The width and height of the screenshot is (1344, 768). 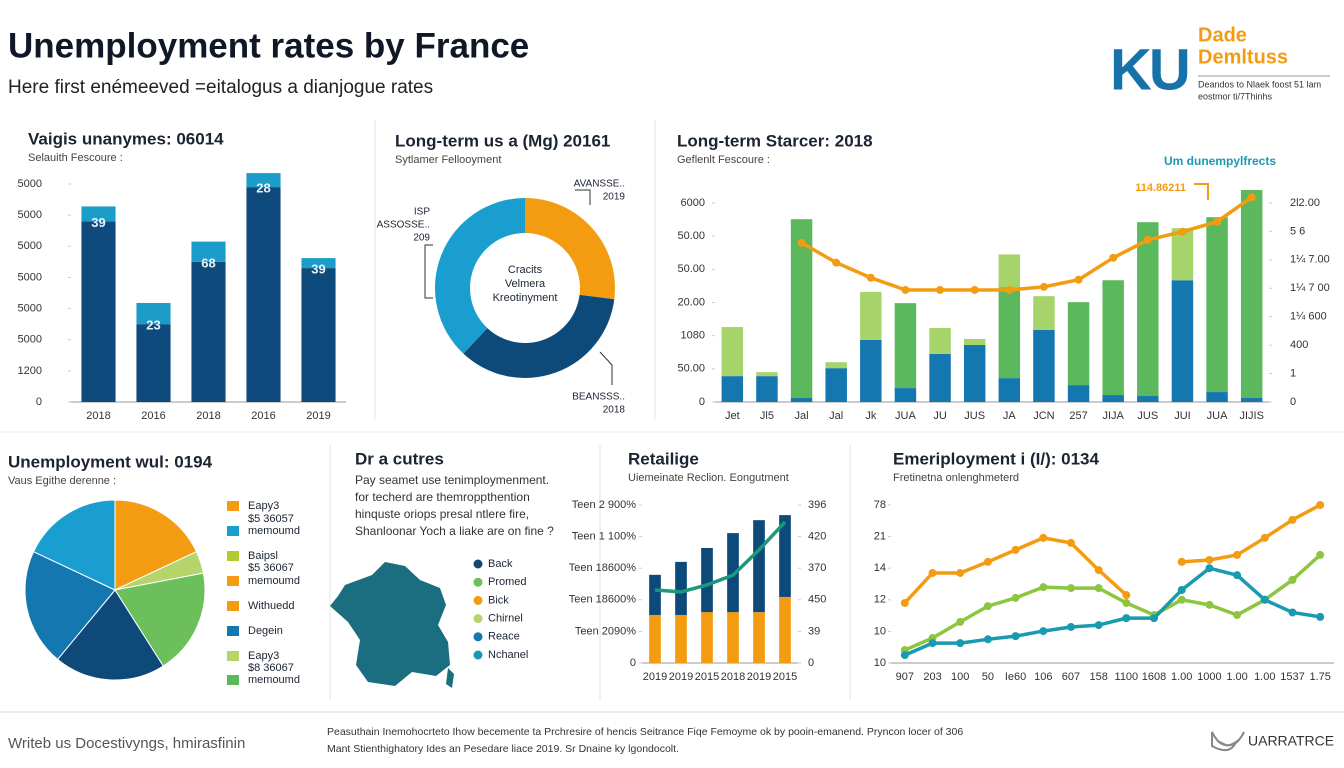 What do you see at coordinates (604, 537) in the screenshot?
I see `y-tick-label: Teen 1 100%` at bounding box center [604, 537].